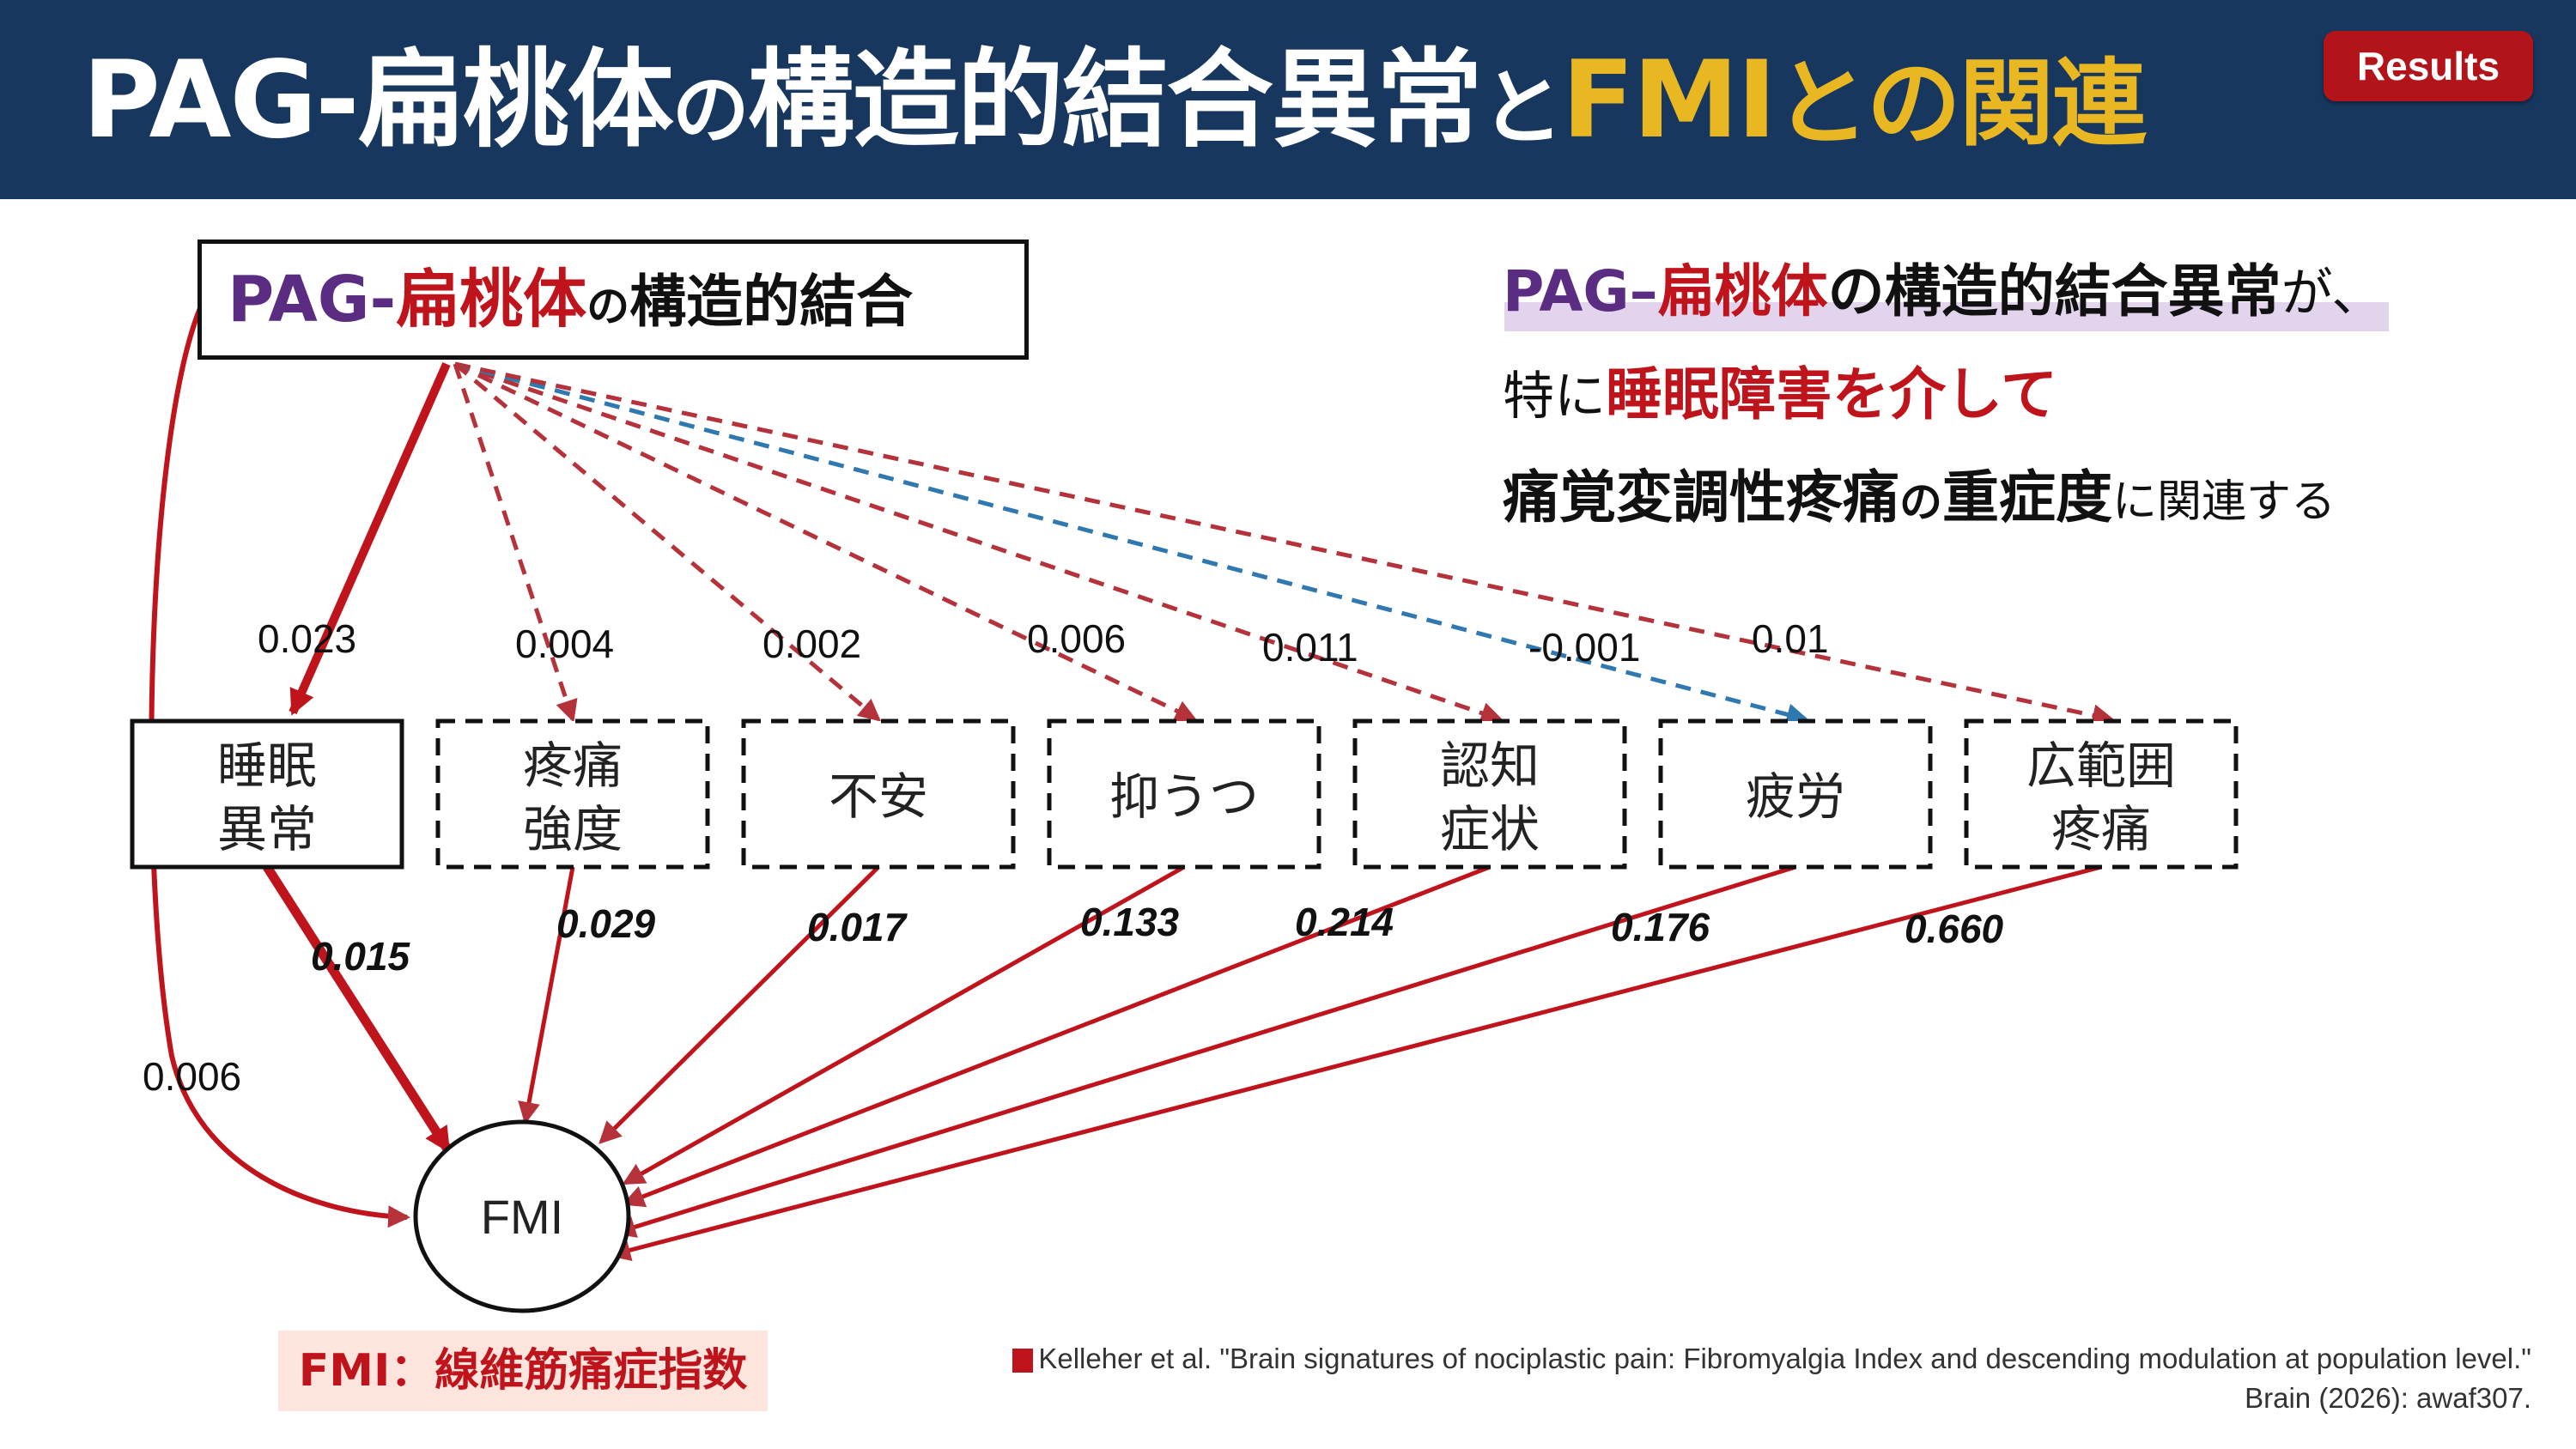  Describe the element at coordinates (2332, 294) in the screenshot. I see `summary-ga: が、` at that location.